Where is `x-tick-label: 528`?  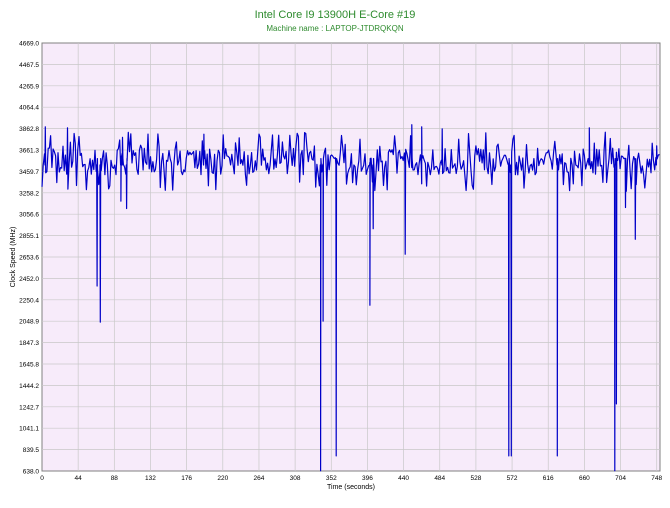
x-tick-label: 528 is located at coordinates (475, 478).